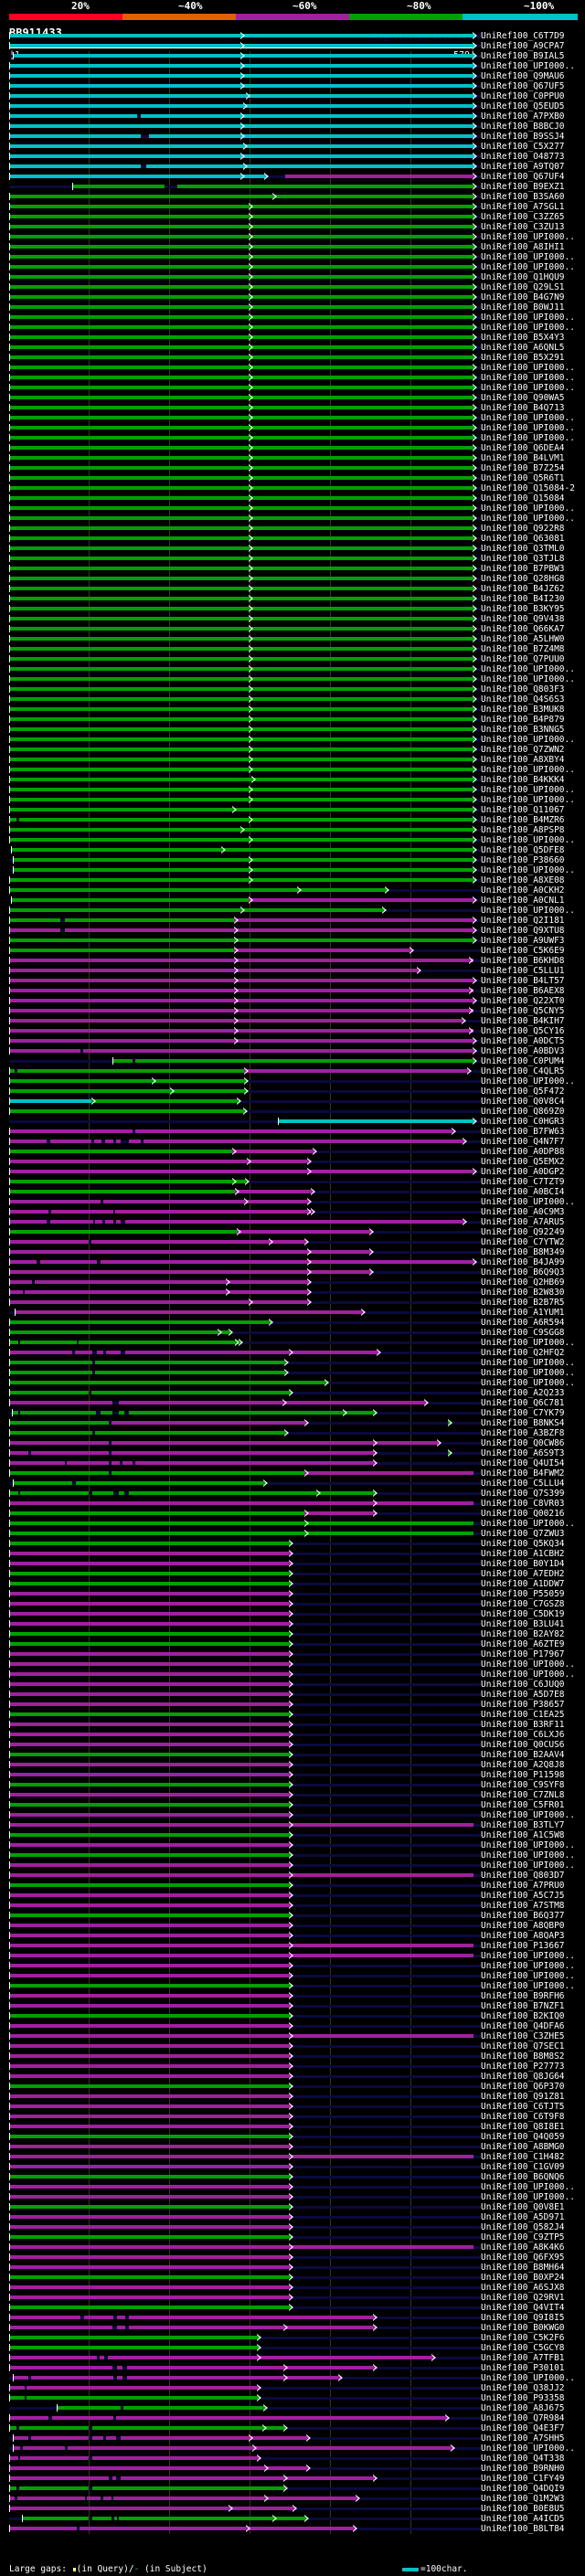  I want to click on subject-label: UniRef100_P11598, so click(523, 1775).